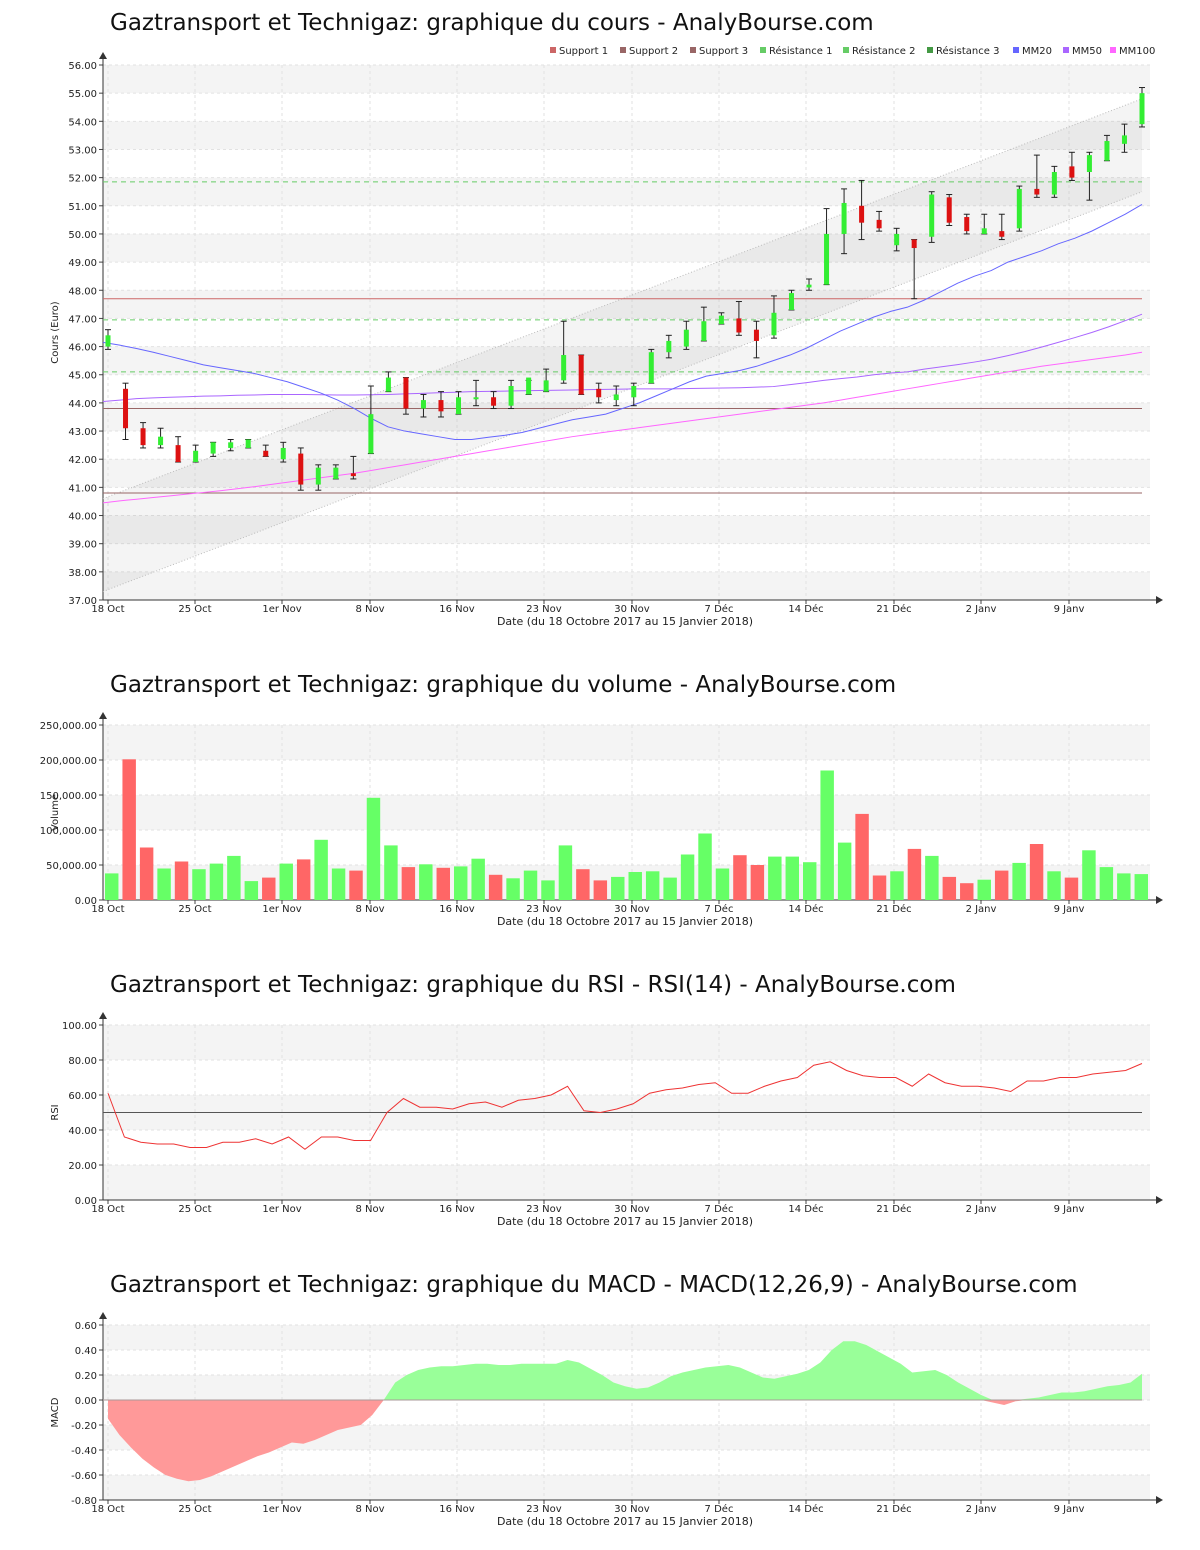 The width and height of the screenshot is (1200, 1550). What do you see at coordinates (626, 1042) in the screenshot?
I see `rsi-grid-band` at bounding box center [626, 1042].